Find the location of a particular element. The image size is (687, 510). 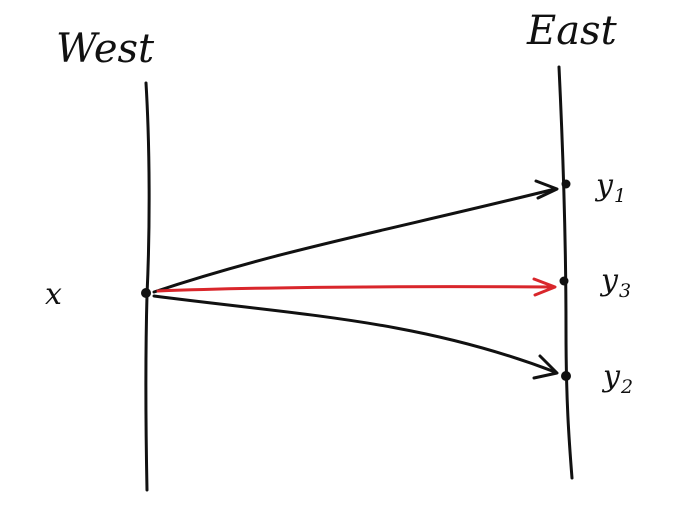

west-line is located at coordinates (147, 286).